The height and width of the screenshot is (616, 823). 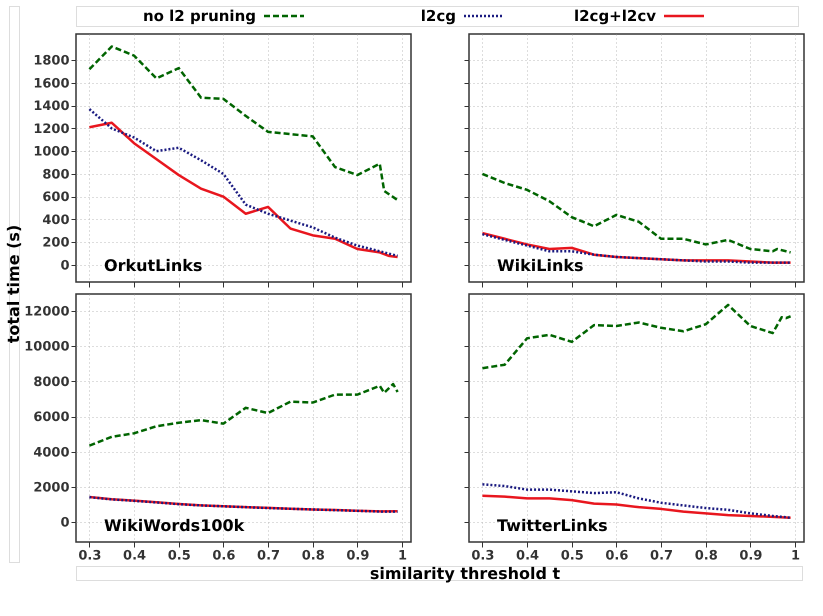 What do you see at coordinates (465, 573) in the screenshot?
I see `x-axis-title: similarity threshold t` at bounding box center [465, 573].